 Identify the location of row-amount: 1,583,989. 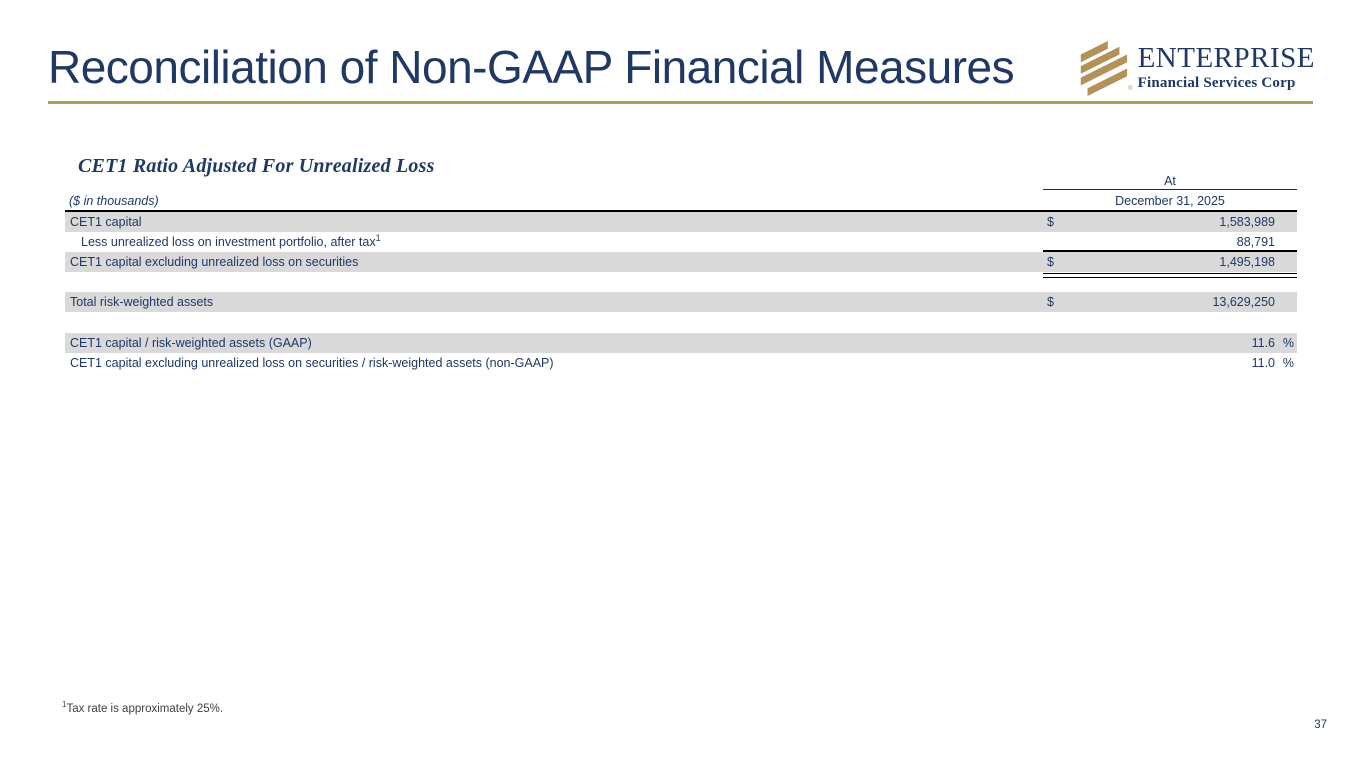
(1247, 222).